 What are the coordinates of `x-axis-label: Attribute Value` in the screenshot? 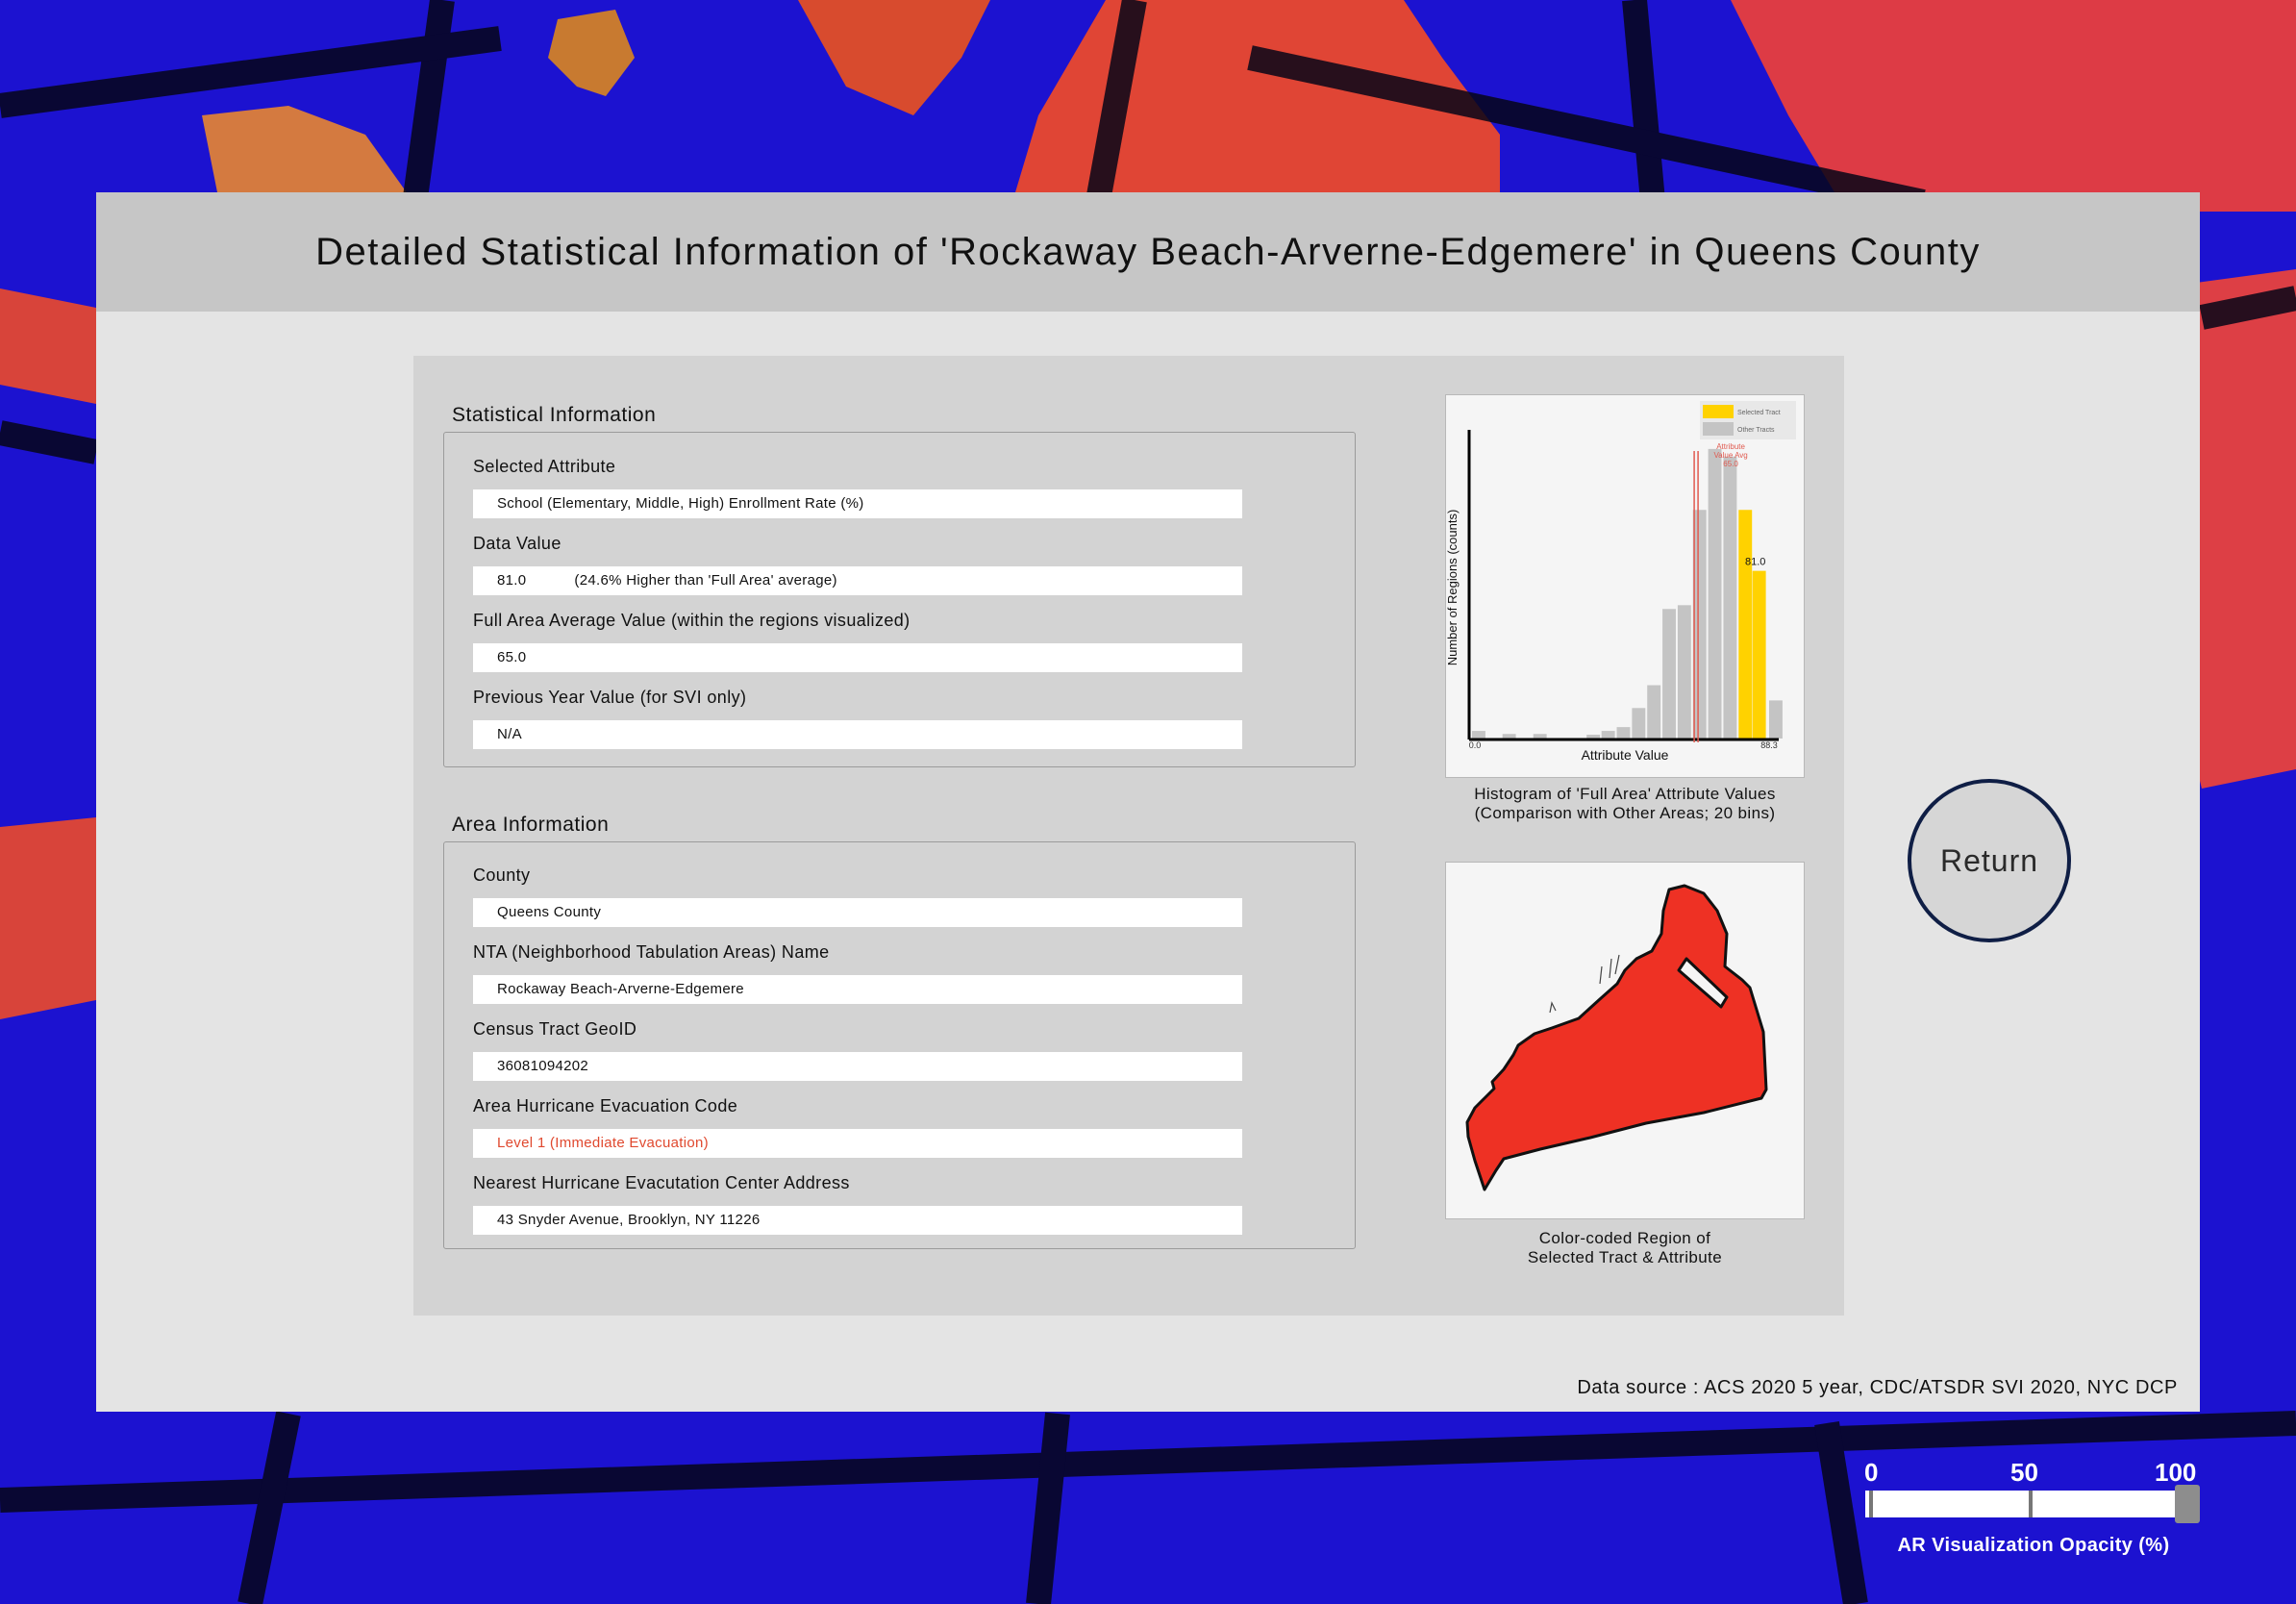 It's located at (1625, 755).